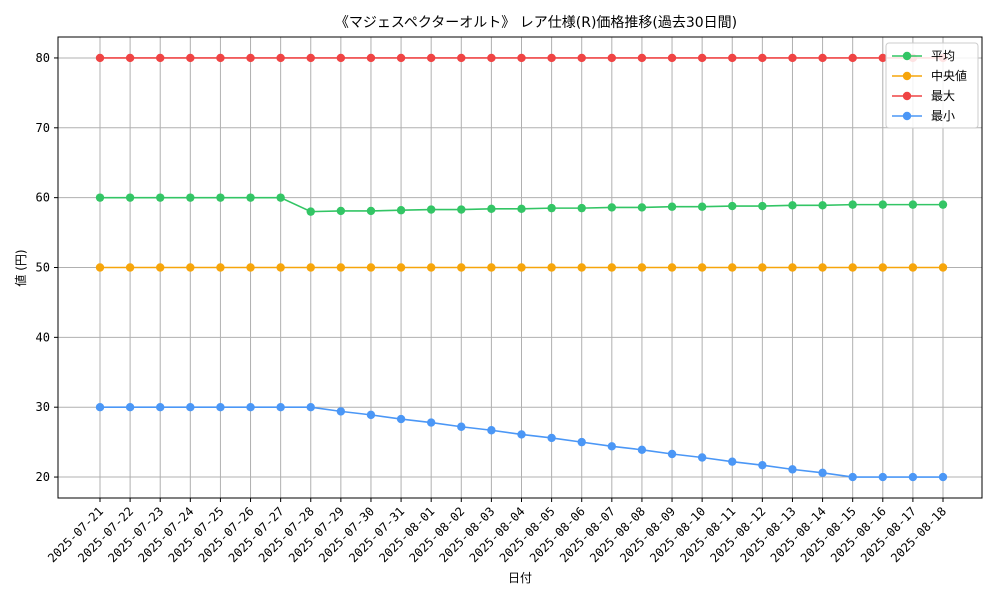  Describe the element at coordinates (43, 198) in the screenshot. I see `y-tick-label: 60` at that location.